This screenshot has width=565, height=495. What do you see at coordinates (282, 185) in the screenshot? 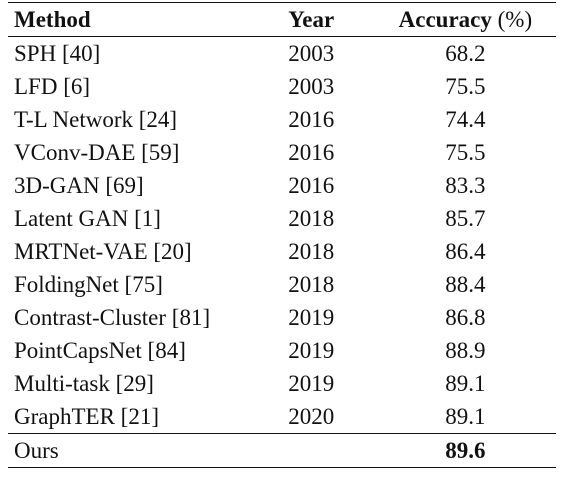
I see `table-row: 3D-GAN [69] 2016 83.3` at bounding box center [282, 185].